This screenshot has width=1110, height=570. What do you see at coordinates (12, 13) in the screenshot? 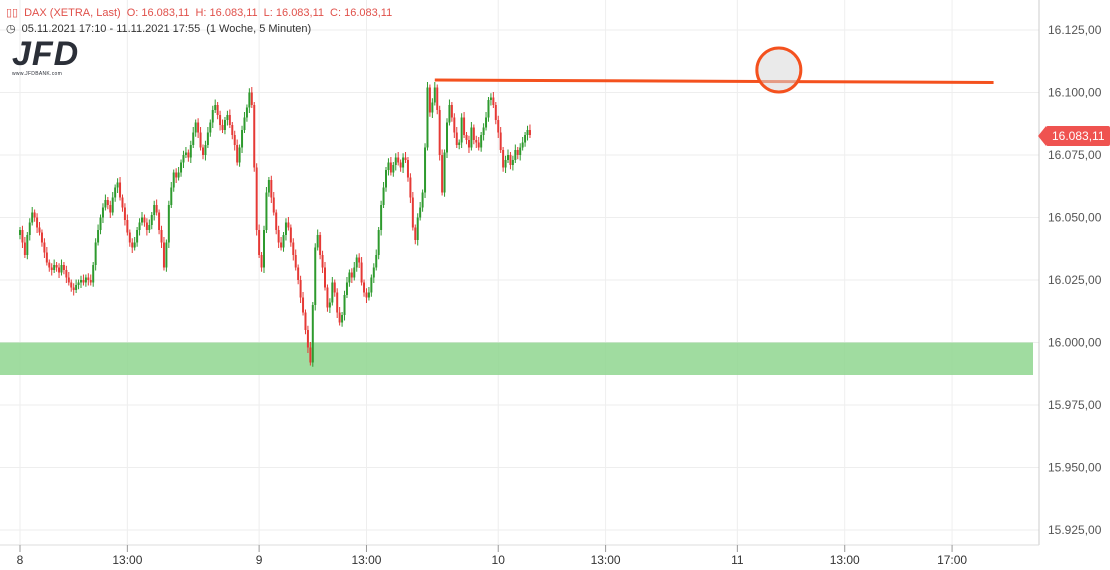
I see `candle-icon: ▯▯` at bounding box center [12, 13].